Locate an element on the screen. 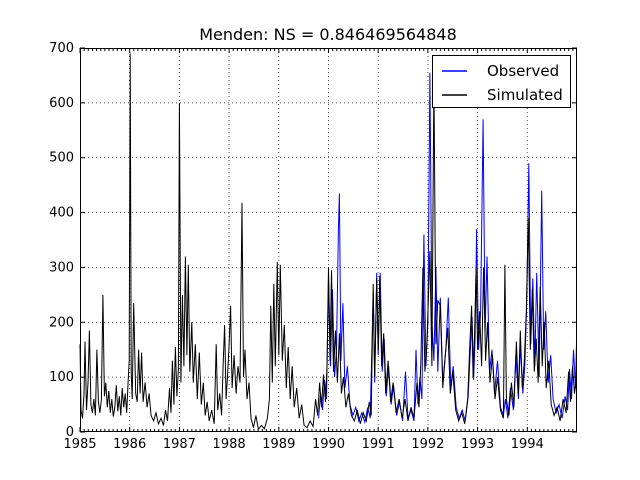 The image size is (640, 480). y-tick-label: 400 is located at coordinates (61, 213).